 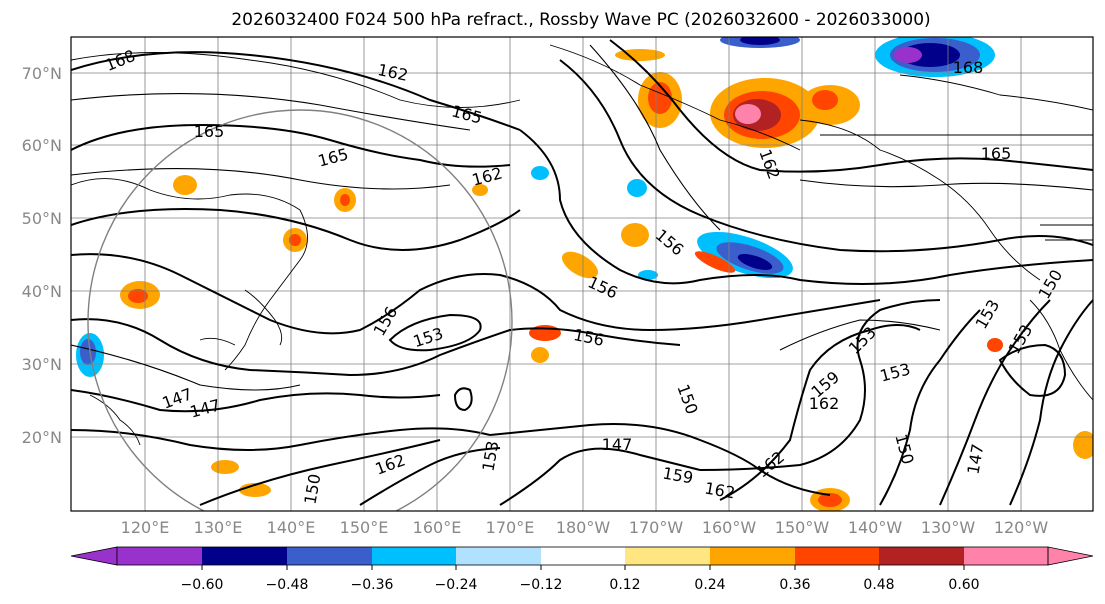 I want to click on colorbar-tick-label: 0.60, so click(x=963, y=585).